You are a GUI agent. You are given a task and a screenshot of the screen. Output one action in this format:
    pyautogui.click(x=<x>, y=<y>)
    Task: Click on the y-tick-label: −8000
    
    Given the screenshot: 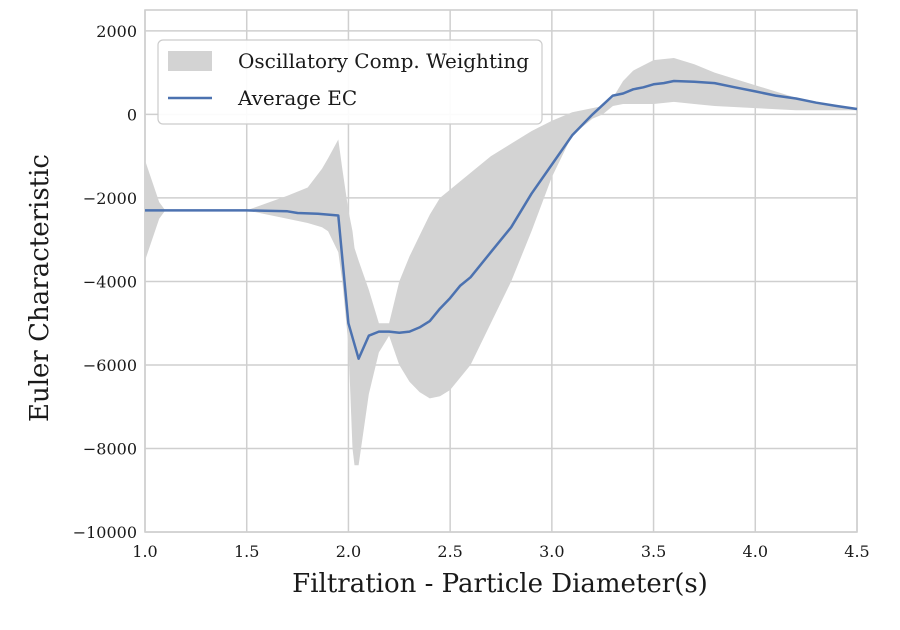 What is the action you would take?
    pyautogui.click(x=110, y=448)
    